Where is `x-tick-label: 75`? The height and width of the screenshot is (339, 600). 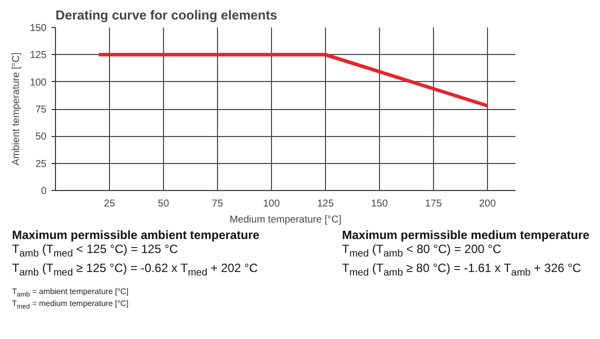 x-tick-label: 75 is located at coordinates (218, 204).